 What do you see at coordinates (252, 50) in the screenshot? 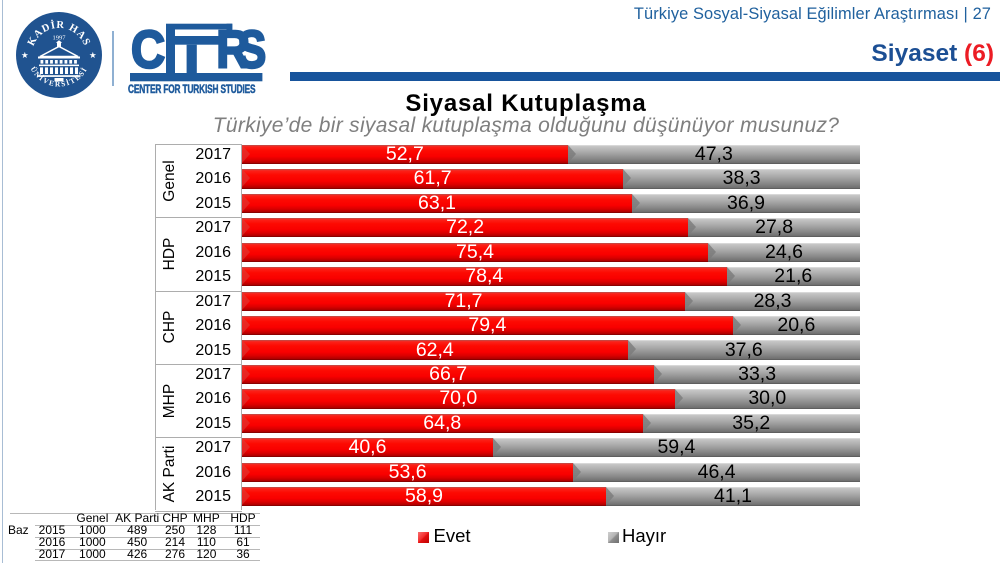
I see `svg-text: S` at bounding box center [252, 50].